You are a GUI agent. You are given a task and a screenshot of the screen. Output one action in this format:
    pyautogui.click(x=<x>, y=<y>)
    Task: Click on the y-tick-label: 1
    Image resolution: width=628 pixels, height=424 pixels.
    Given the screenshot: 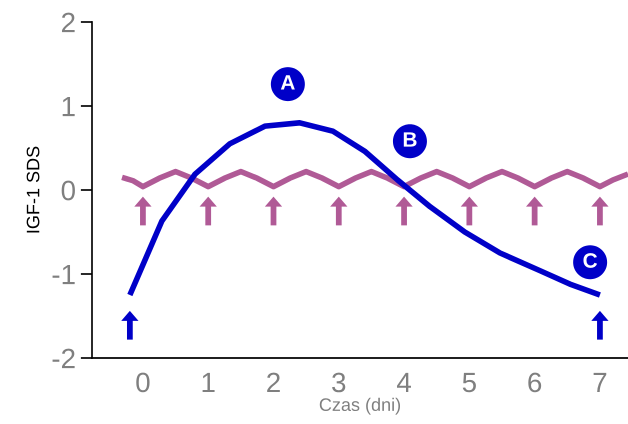 What is the action you would take?
    pyautogui.click(x=68, y=106)
    